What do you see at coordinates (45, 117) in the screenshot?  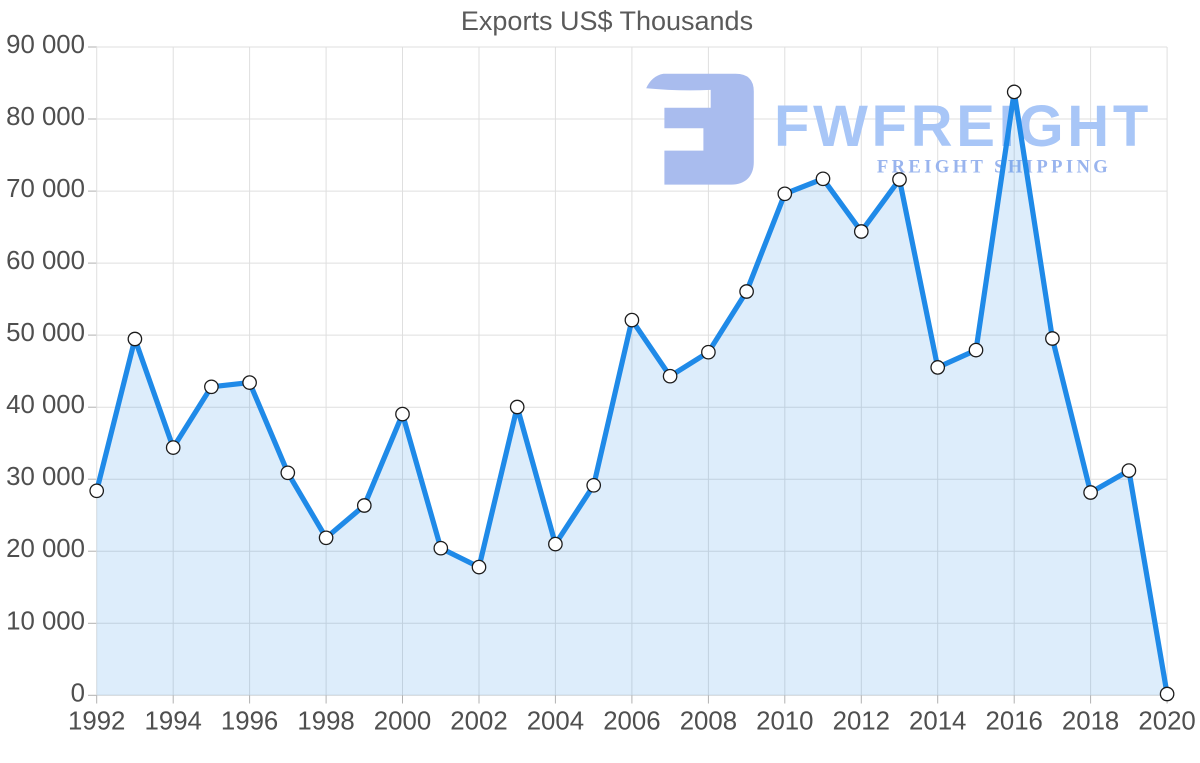 I see `svg-text: 80 000` at bounding box center [45, 117].